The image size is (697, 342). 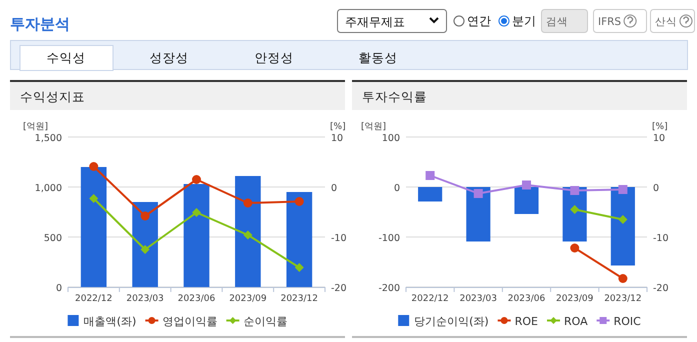 What do you see at coordinates (526, 321) in the screenshot?
I see `legend-label: ROE` at bounding box center [526, 321].